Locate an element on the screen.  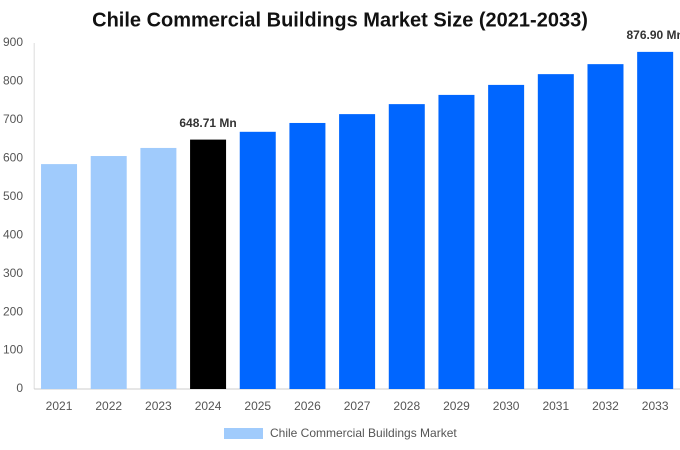
x-tick-label: 2024 is located at coordinates (208, 406).